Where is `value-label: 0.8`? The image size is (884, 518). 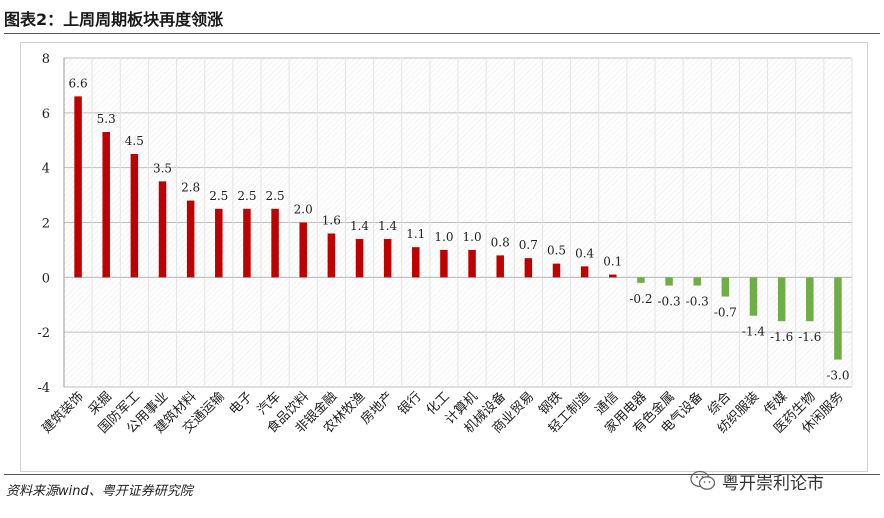
value-label: 0.8 is located at coordinates (500, 242).